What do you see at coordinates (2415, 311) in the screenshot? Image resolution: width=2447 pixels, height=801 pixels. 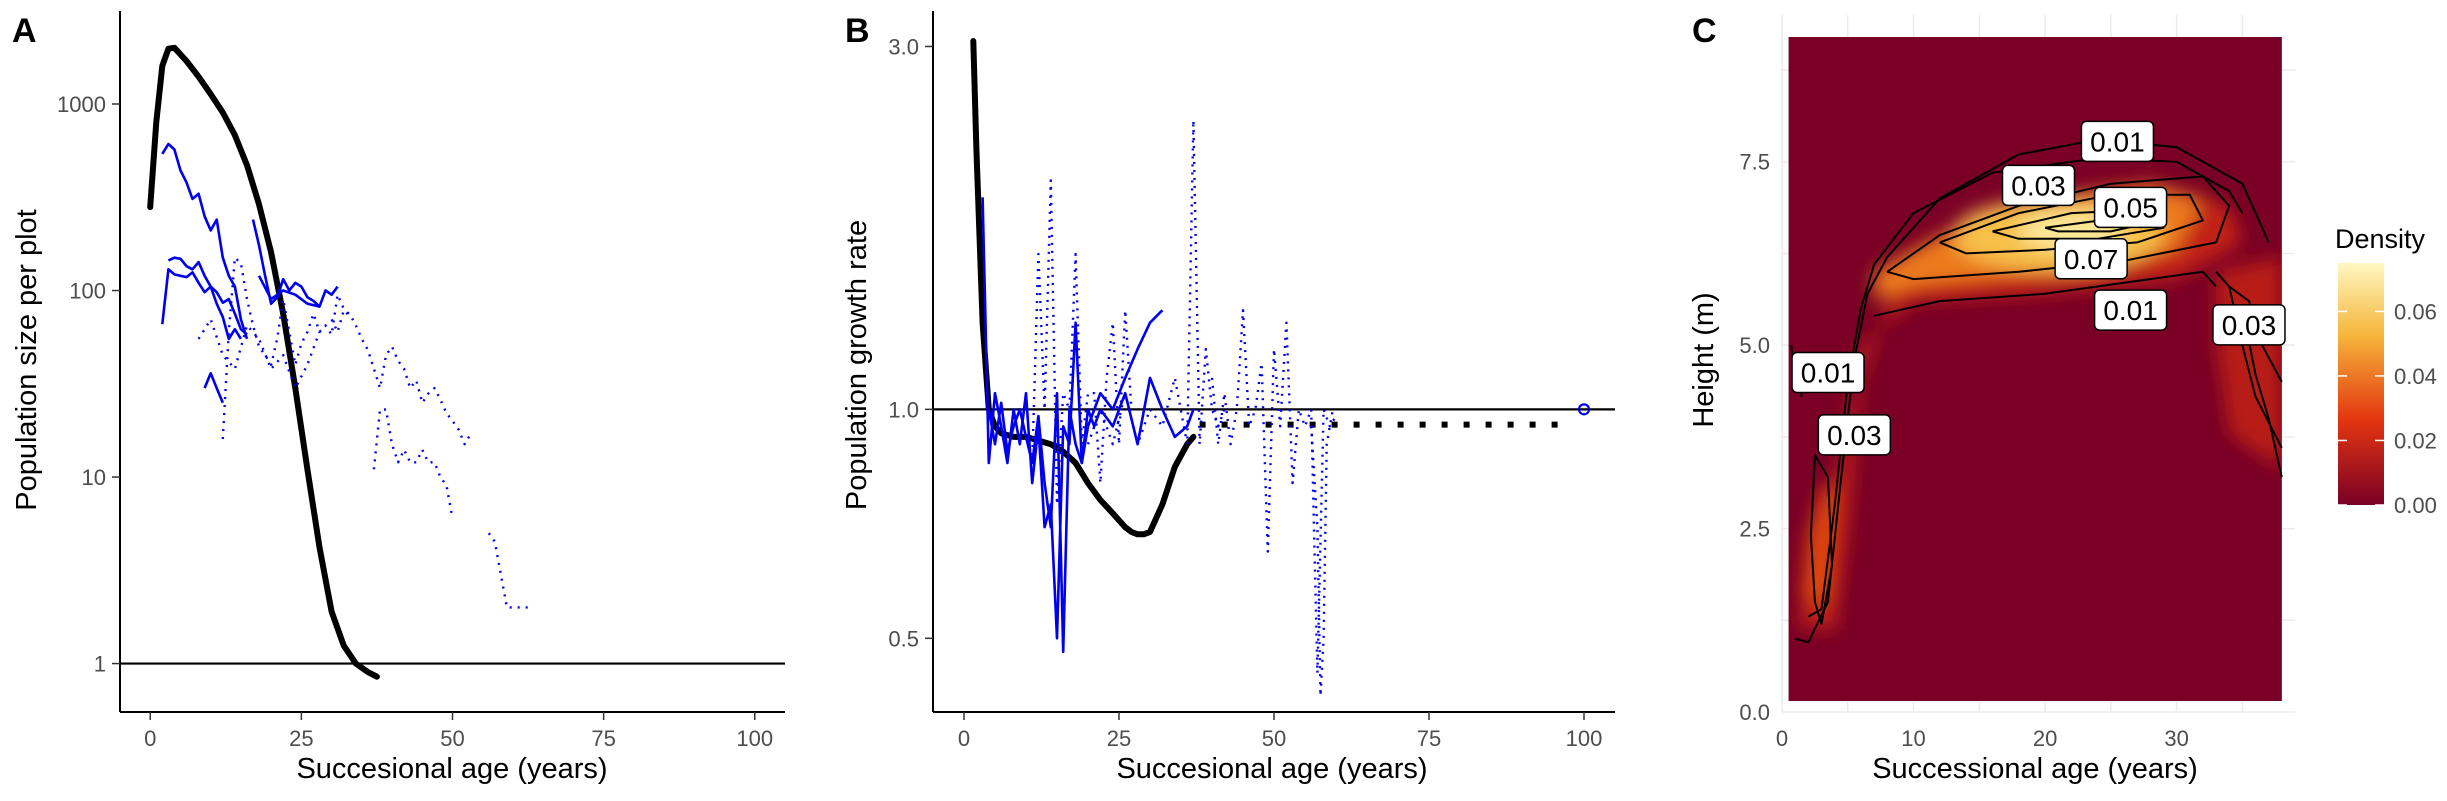 I see `legend-tick-label: 0.06` at bounding box center [2415, 311].